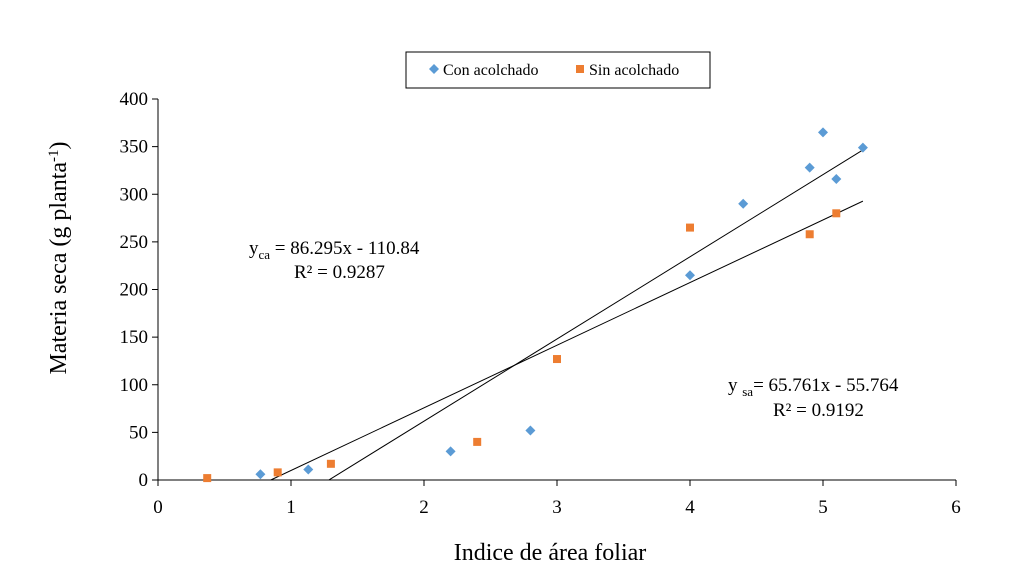 The width and height of the screenshot is (1009, 567). What do you see at coordinates (144, 480) in the screenshot?
I see `y-tick-label: 0` at bounding box center [144, 480].